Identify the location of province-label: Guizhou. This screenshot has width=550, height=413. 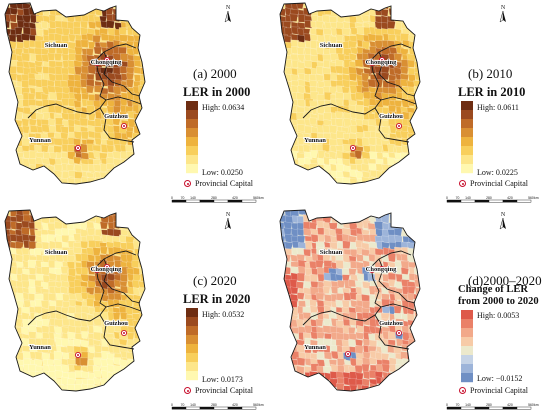
(391, 323).